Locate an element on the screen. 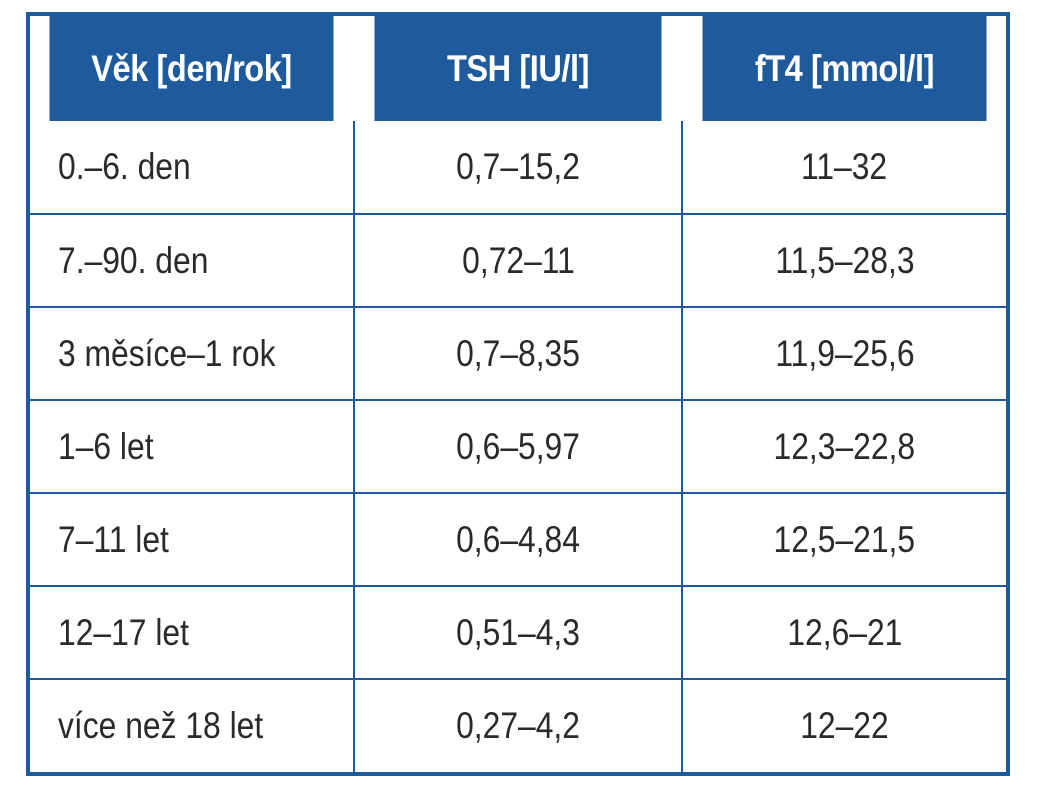 The height and width of the screenshot is (800, 1042). cell-ft4: 11–32 is located at coordinates (844, 168).